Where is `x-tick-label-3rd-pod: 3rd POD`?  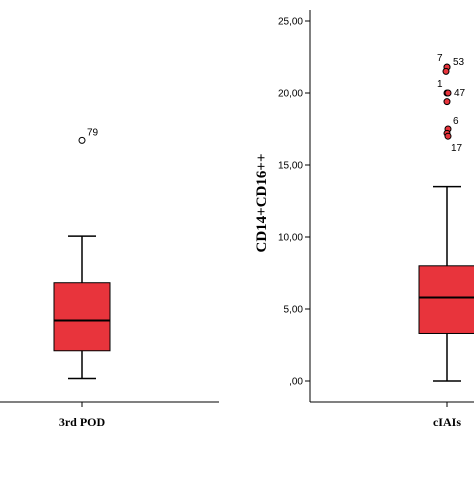
x-tick-label-3rd-pod: 3rd POD is located at coordinates (82, 422).